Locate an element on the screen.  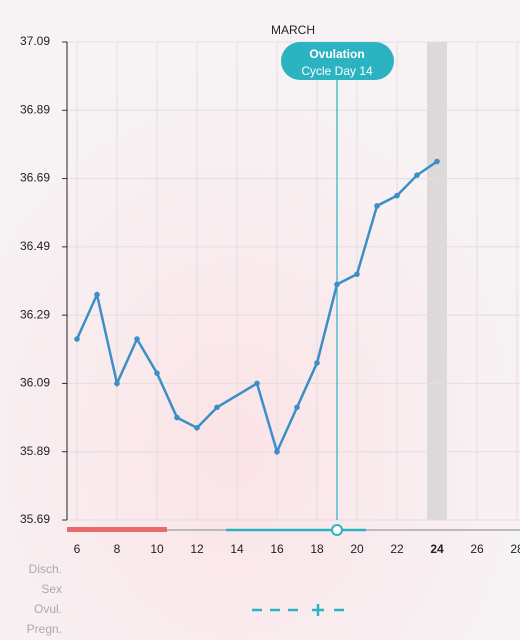
row-label: Ovul. is located at coordinates (48, 609).